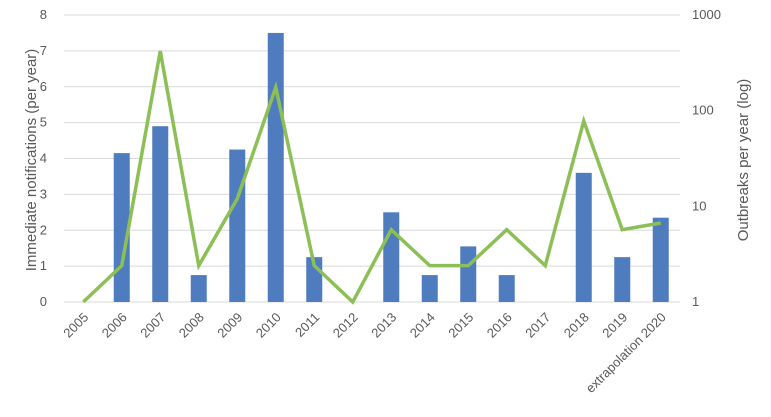 Image resolution: width=771 pixels, height=417 pixels. I want to click on left-tick-label: 1, so click(43, 265).